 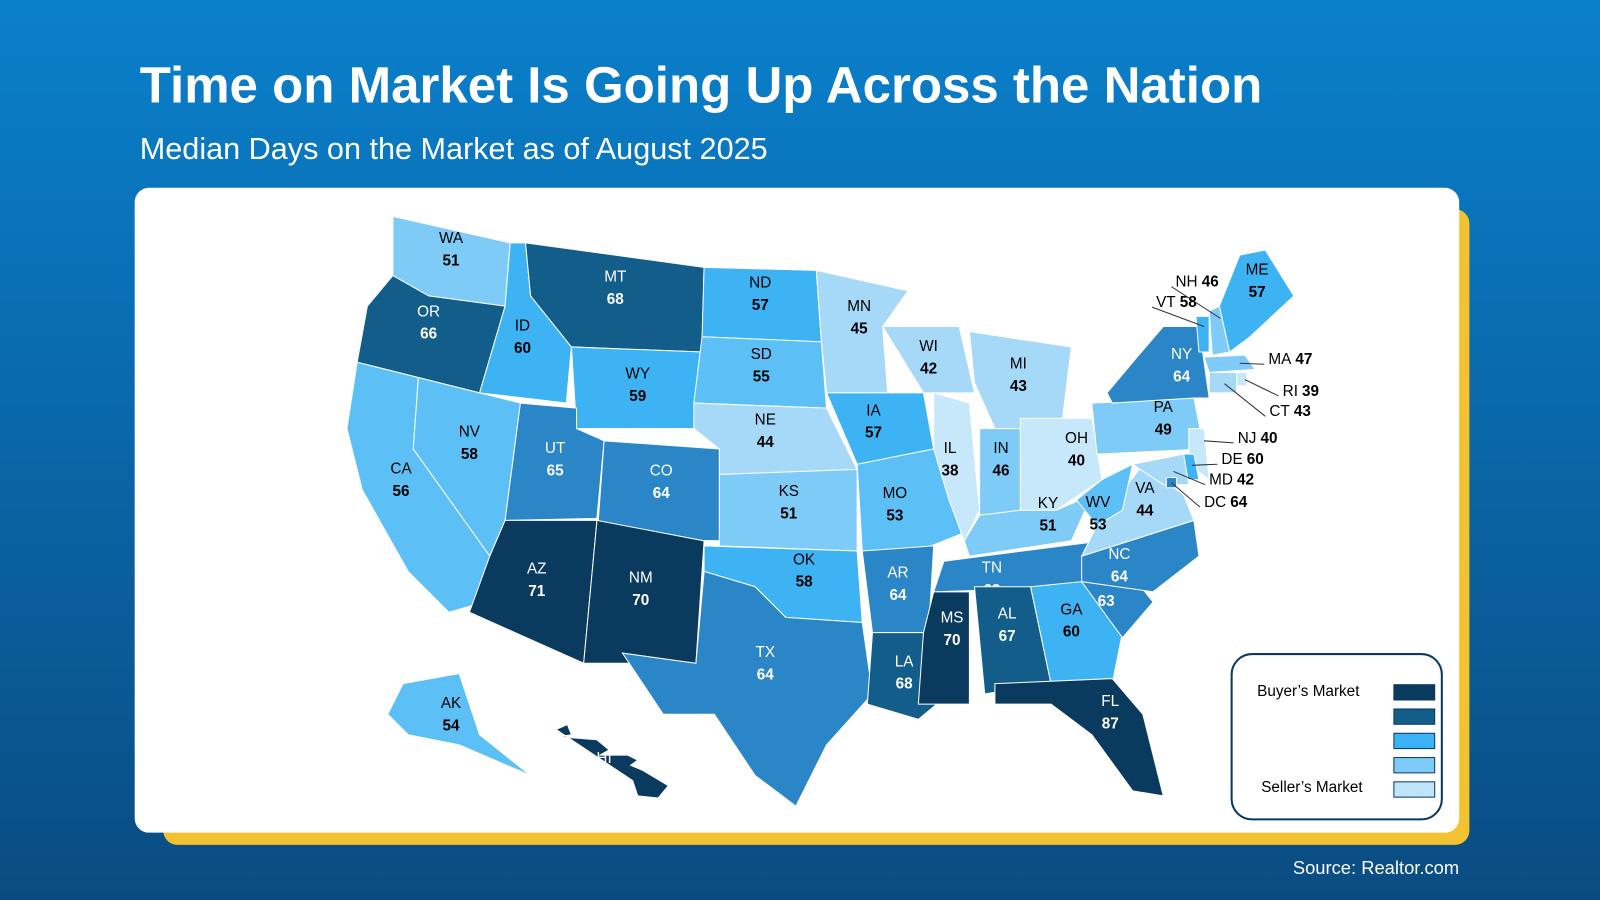 What do you see at coordinates (1110, 701) in the screenshot?
I see `state-abbr: FL` at bounding box center [1110, 701].